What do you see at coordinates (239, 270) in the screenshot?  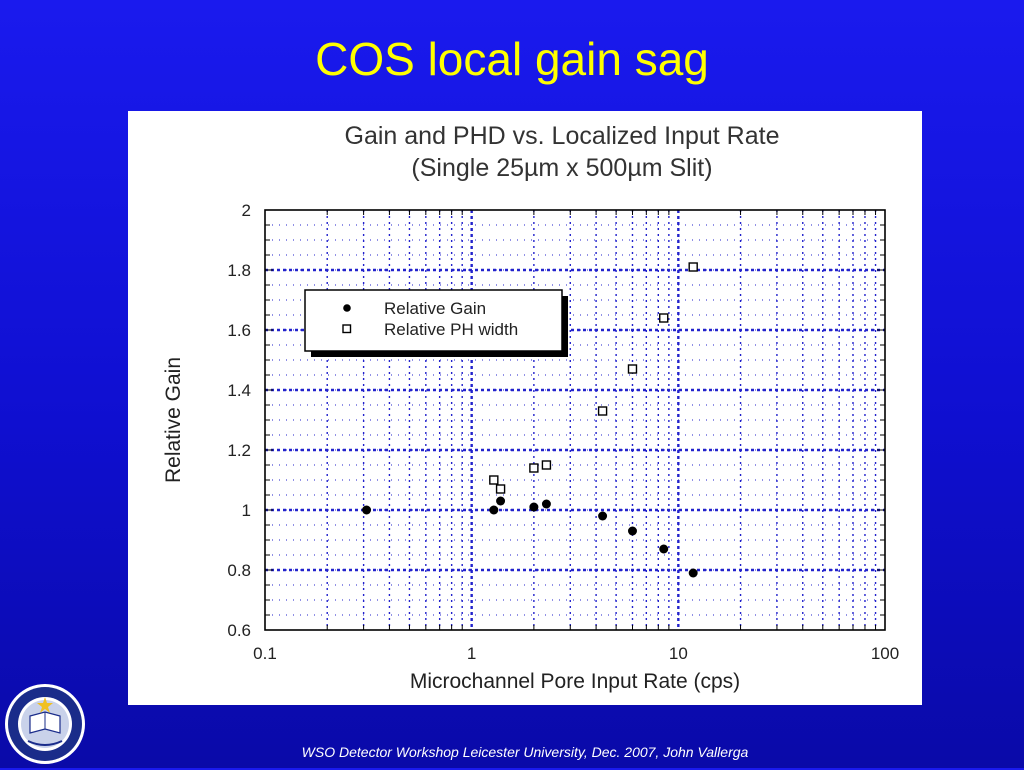 I see `y-tick-label: 1.8` at bounding box center [239, 270].